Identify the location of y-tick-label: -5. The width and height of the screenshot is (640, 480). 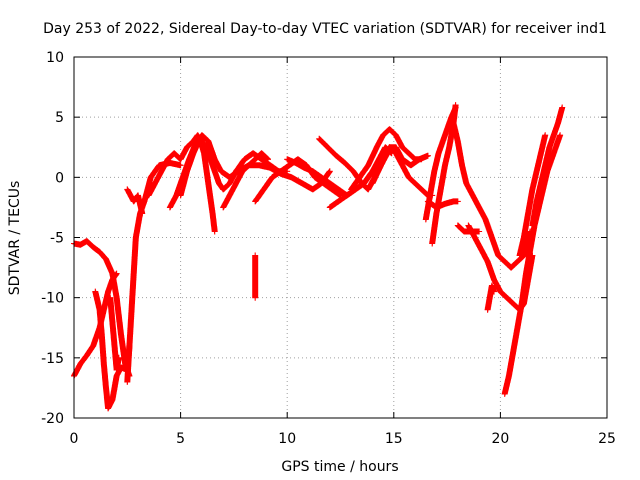
(57, 239).